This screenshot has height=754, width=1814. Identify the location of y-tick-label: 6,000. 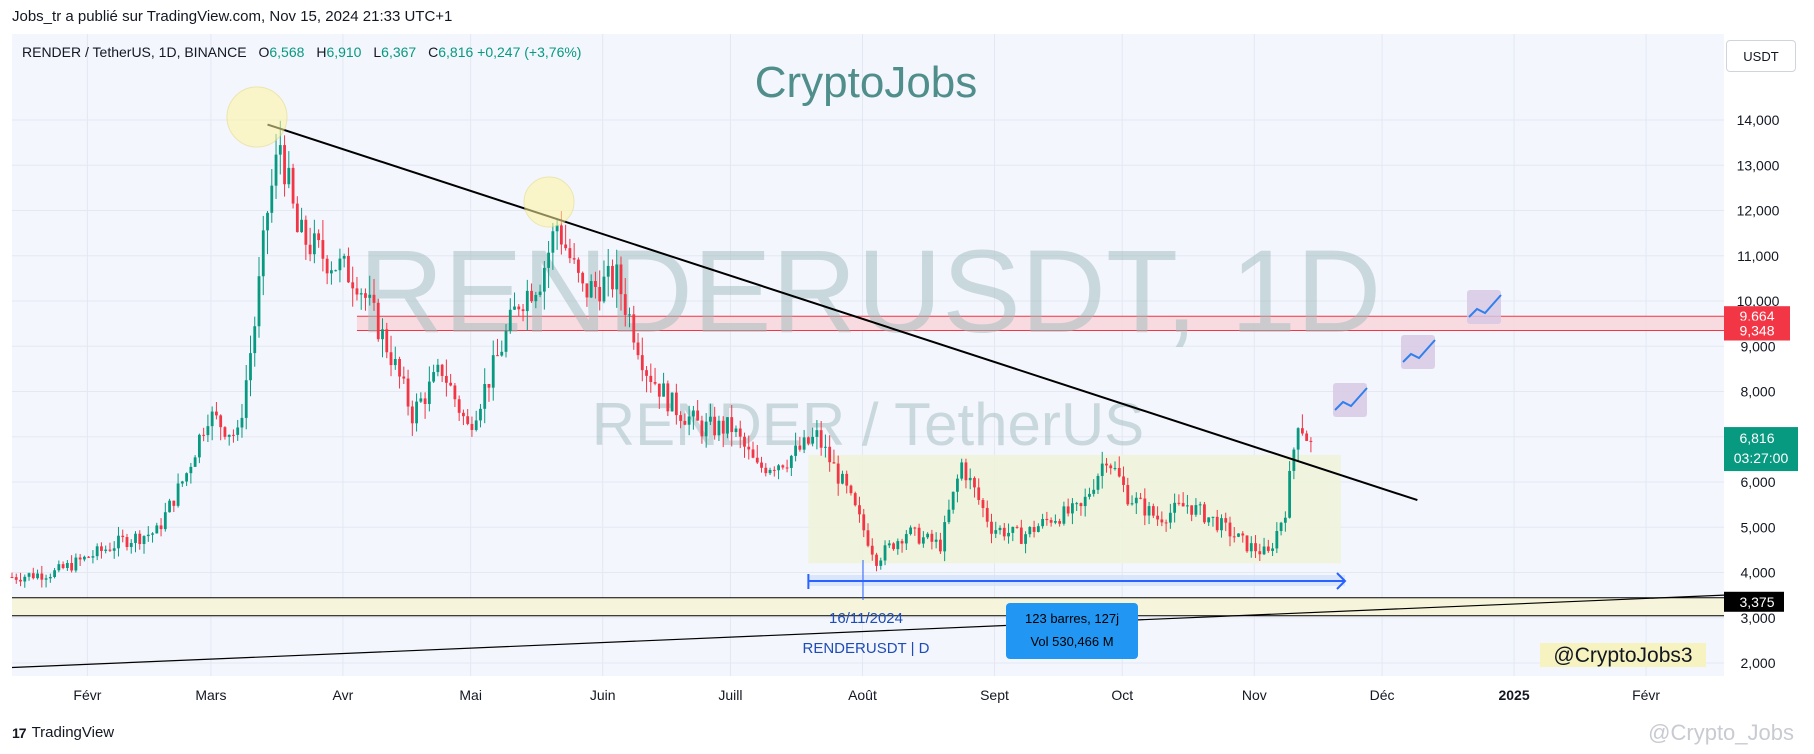
(1757, 482).